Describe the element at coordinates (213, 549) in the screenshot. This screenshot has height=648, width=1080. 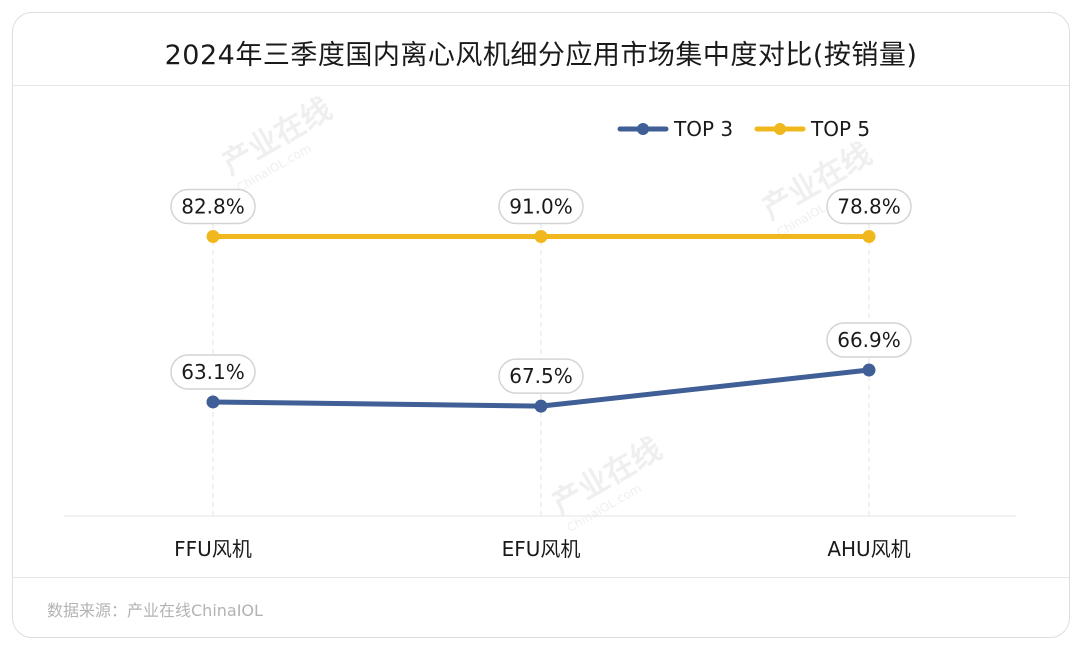
I see `category-label: FFU风机` at that location.